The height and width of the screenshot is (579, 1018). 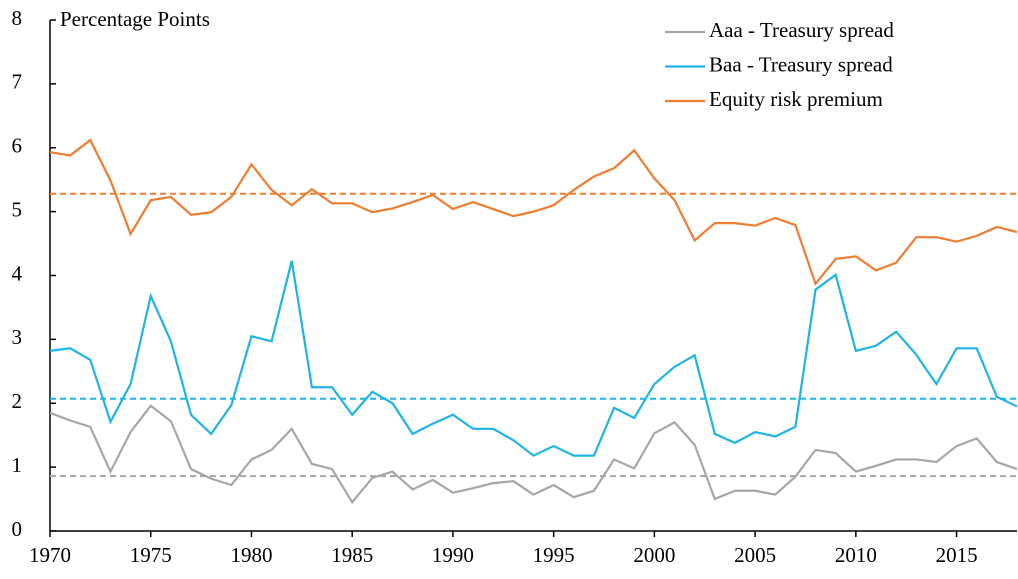 What do you see at coordinates (50, 555) in the screenshot?
I see `x-tick-label: 1970` at bounding box center [50, 555].